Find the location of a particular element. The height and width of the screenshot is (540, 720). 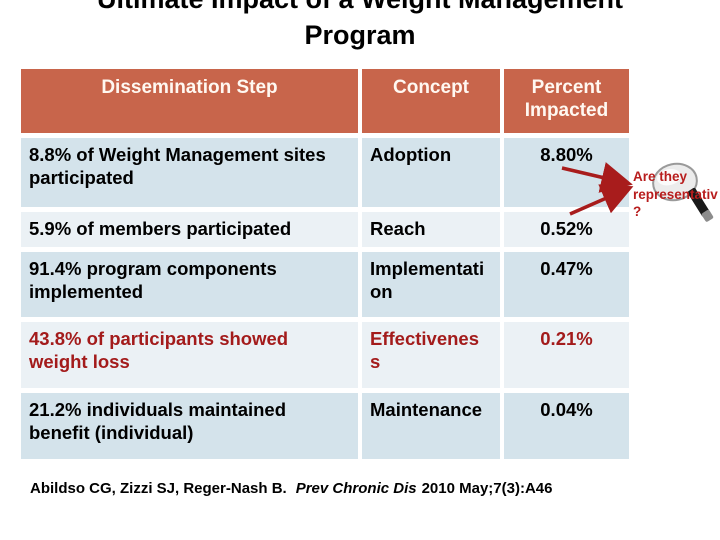

table-cell-concept: Adoption is located at coordinates (431, 172).